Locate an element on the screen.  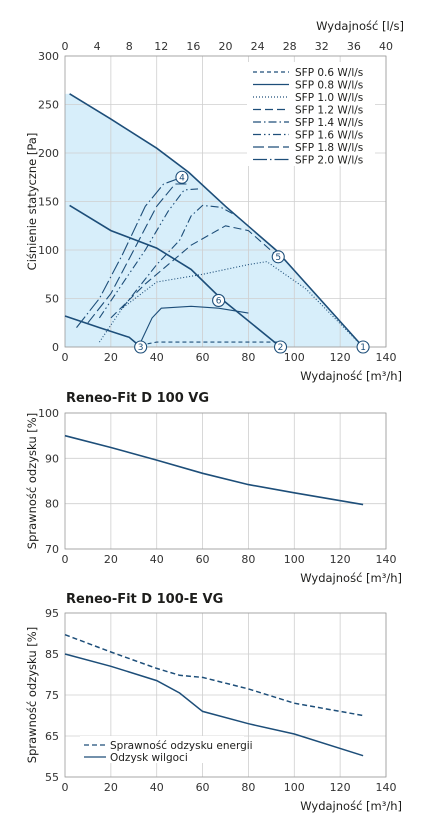
x2-tick-label: 0 is located at coordinates (65, 46).